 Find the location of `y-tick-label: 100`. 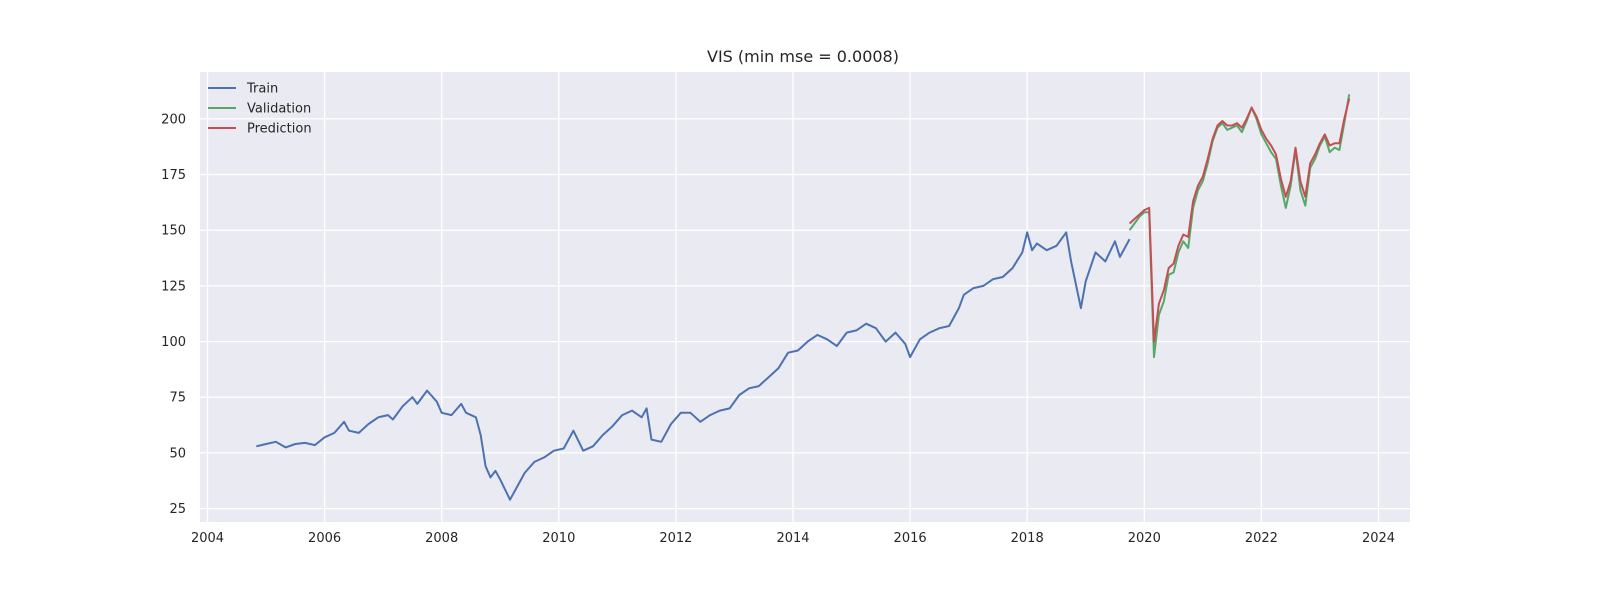

y-tick-label: 100 is located at coordinates (173, 342).